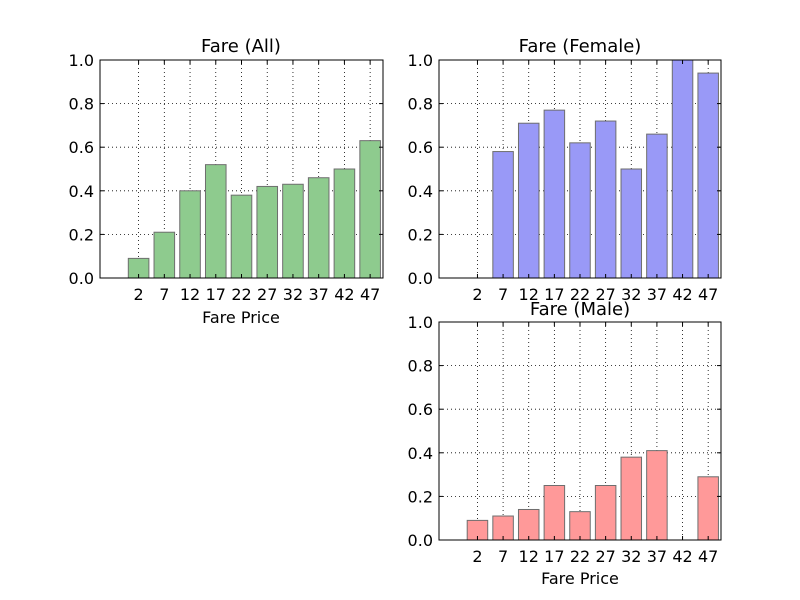  Describe the element at coordinates (580, 46) in the screenshot. I see `subplot-title: Fare (Female)` at that location.